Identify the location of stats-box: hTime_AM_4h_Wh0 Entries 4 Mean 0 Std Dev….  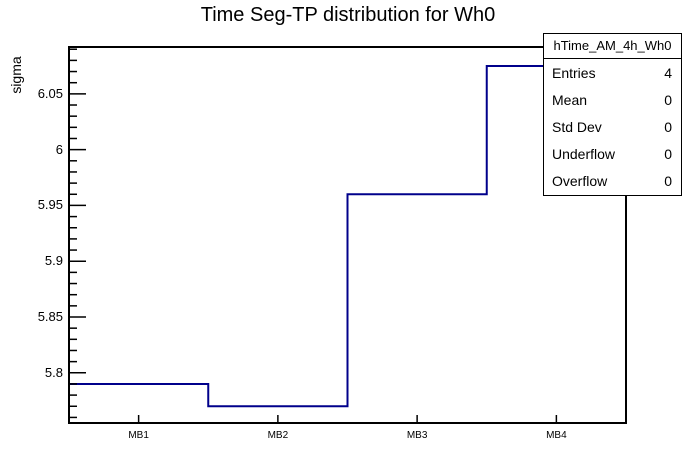
(612, 114).